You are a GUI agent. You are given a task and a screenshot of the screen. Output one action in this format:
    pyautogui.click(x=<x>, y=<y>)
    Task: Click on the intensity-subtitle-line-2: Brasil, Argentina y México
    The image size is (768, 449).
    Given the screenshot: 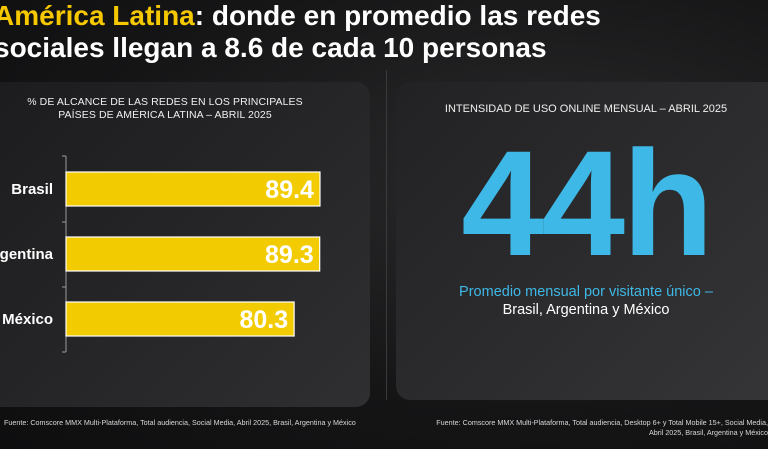 What is the action you would take?
    pyautogui.click(x=586, y=310)
    